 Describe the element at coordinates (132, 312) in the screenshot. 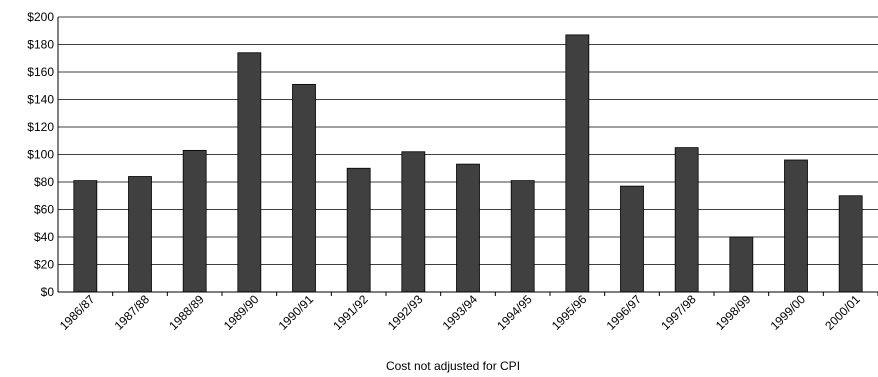

I see `x-tick-label: 1987/88` at that location.